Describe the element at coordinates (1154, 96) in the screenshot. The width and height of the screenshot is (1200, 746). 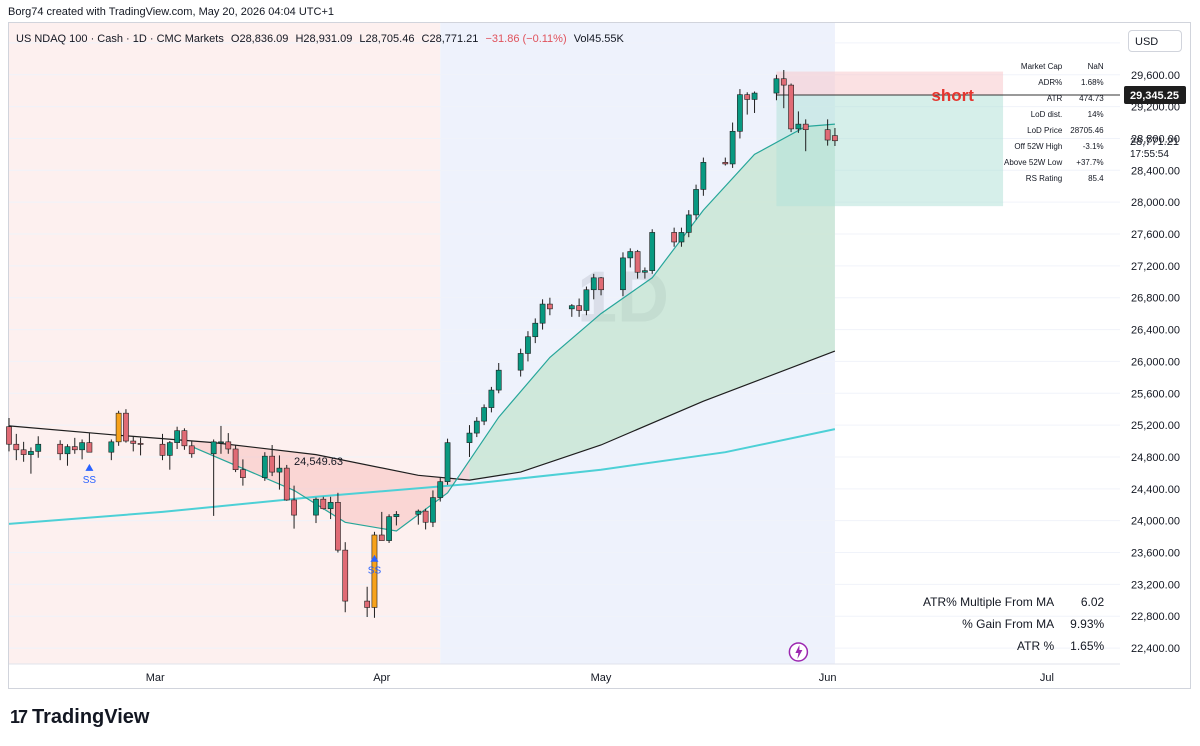
I see `short-price-label: 29,345.25` at that location.